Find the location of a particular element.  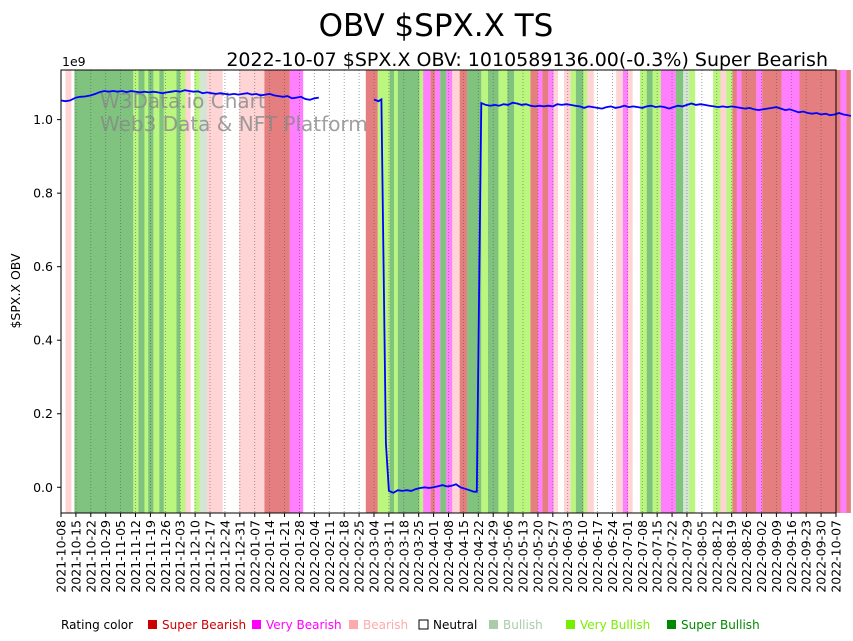

x-tick-label: 2021-10-29 is located at coordinates (105, 556).